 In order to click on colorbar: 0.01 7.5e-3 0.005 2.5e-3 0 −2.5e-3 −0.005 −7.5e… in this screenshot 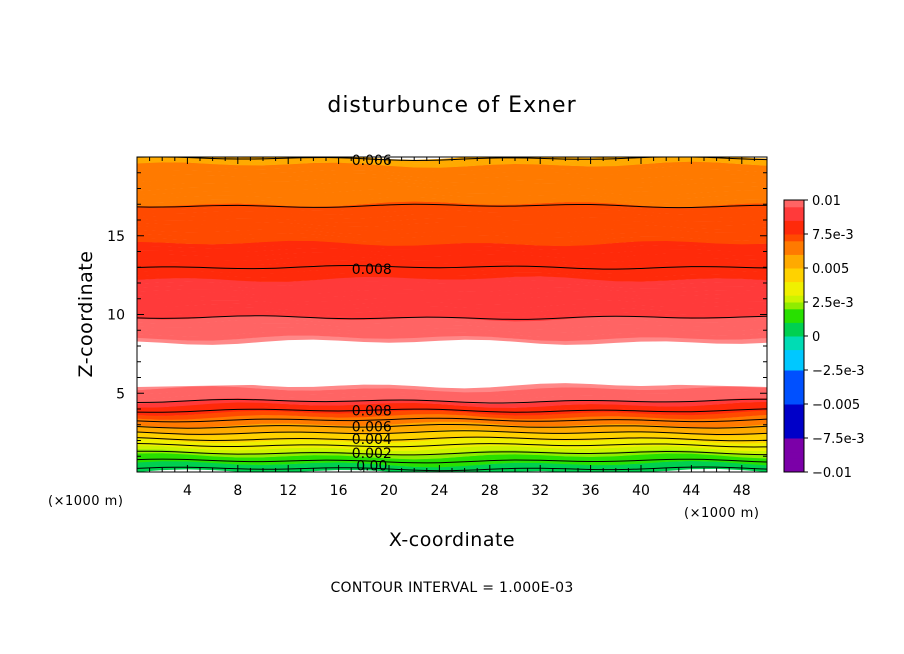, I will do `click(824, 337)`.